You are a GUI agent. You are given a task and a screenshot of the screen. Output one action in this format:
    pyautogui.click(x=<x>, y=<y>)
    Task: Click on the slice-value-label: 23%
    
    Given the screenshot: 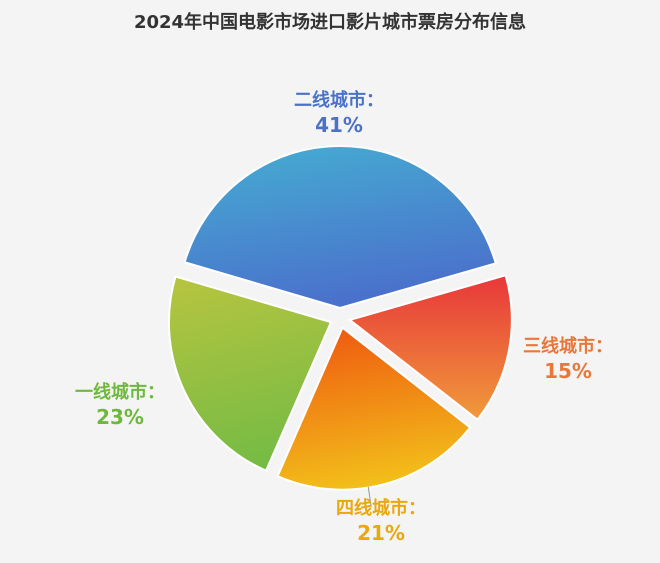 What is the action you would take?
    pyautogui.click(x=120, y=416)
    